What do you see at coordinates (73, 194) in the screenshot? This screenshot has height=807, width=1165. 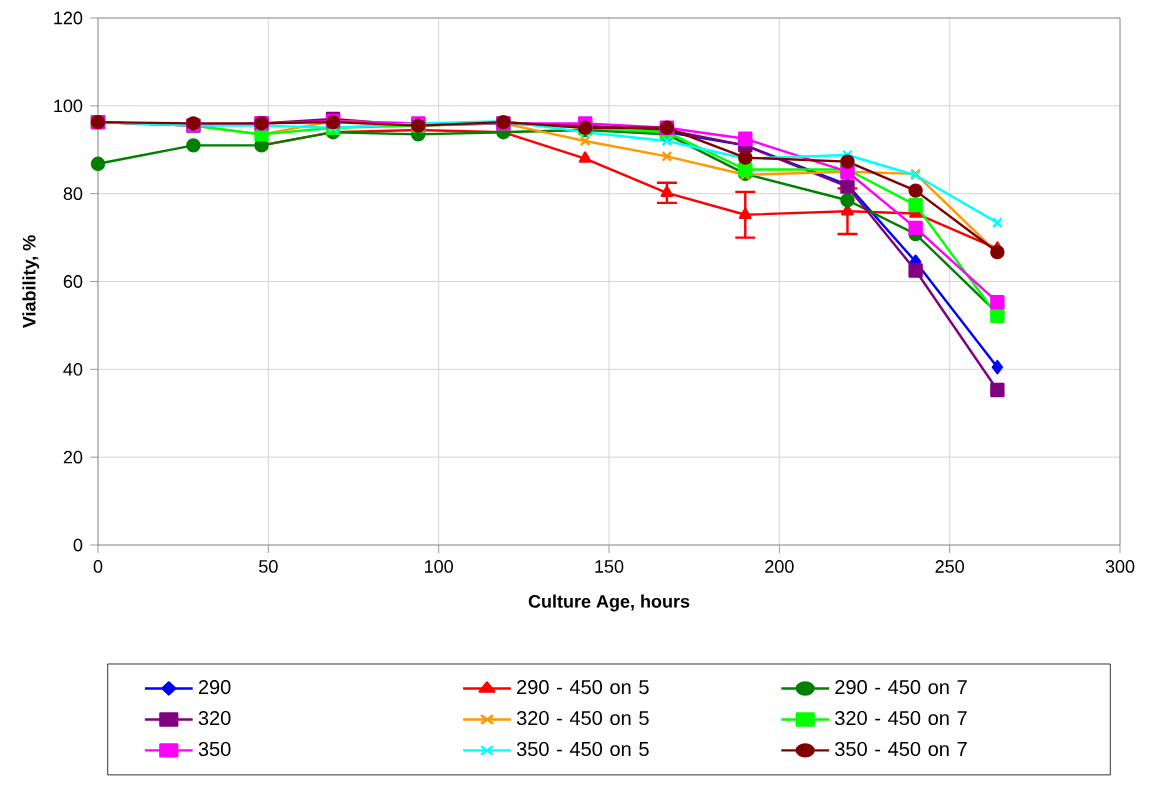 I see `y-tick-label: 80` at bounding box center [73, 194].